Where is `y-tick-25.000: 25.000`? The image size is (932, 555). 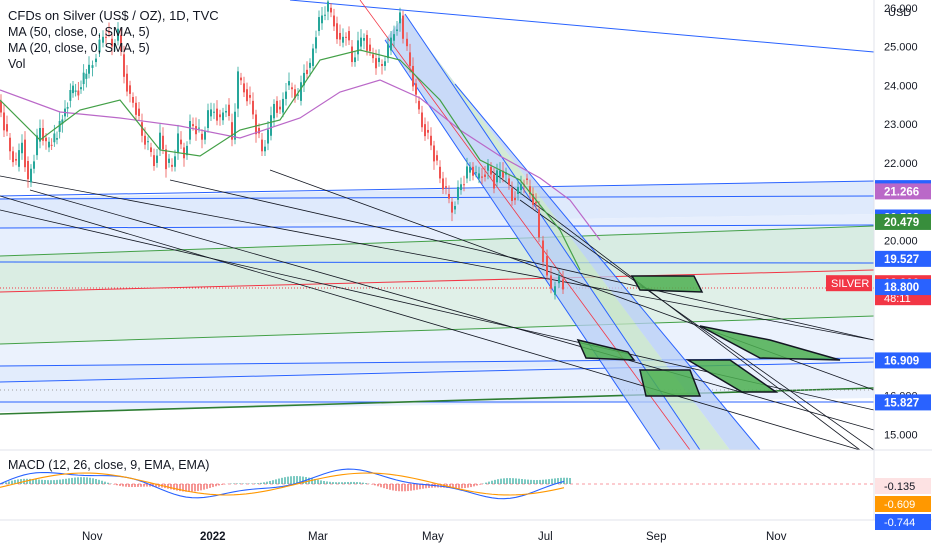
y-tick-25.000: 25.000 is located at coordinates (901, 48).